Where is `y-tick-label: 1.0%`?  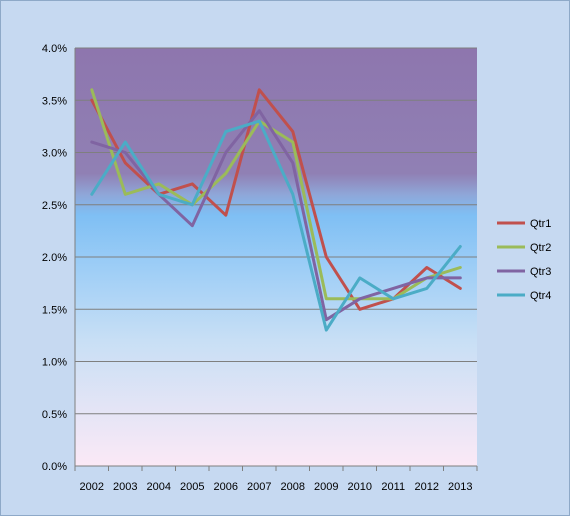
y-tick-label: 1.0% is located at coordinates (54, 363).